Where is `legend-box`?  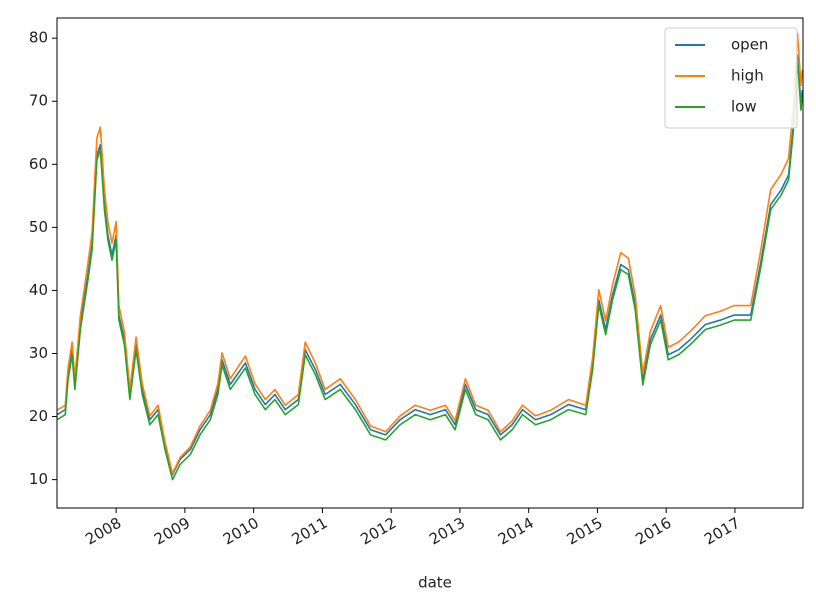
legend-box is located at coordinates (731, 78).